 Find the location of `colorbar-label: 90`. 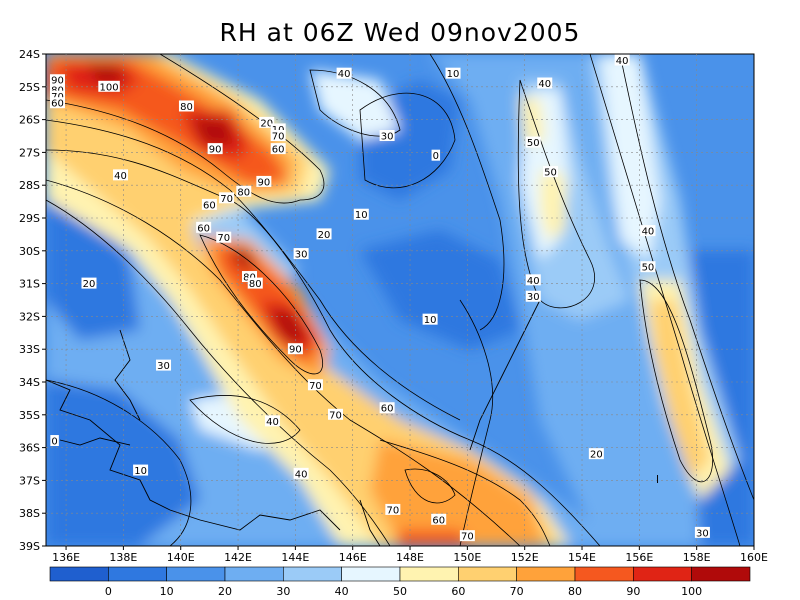

colorbar-label: 90 is located at coordinates (633, 591).